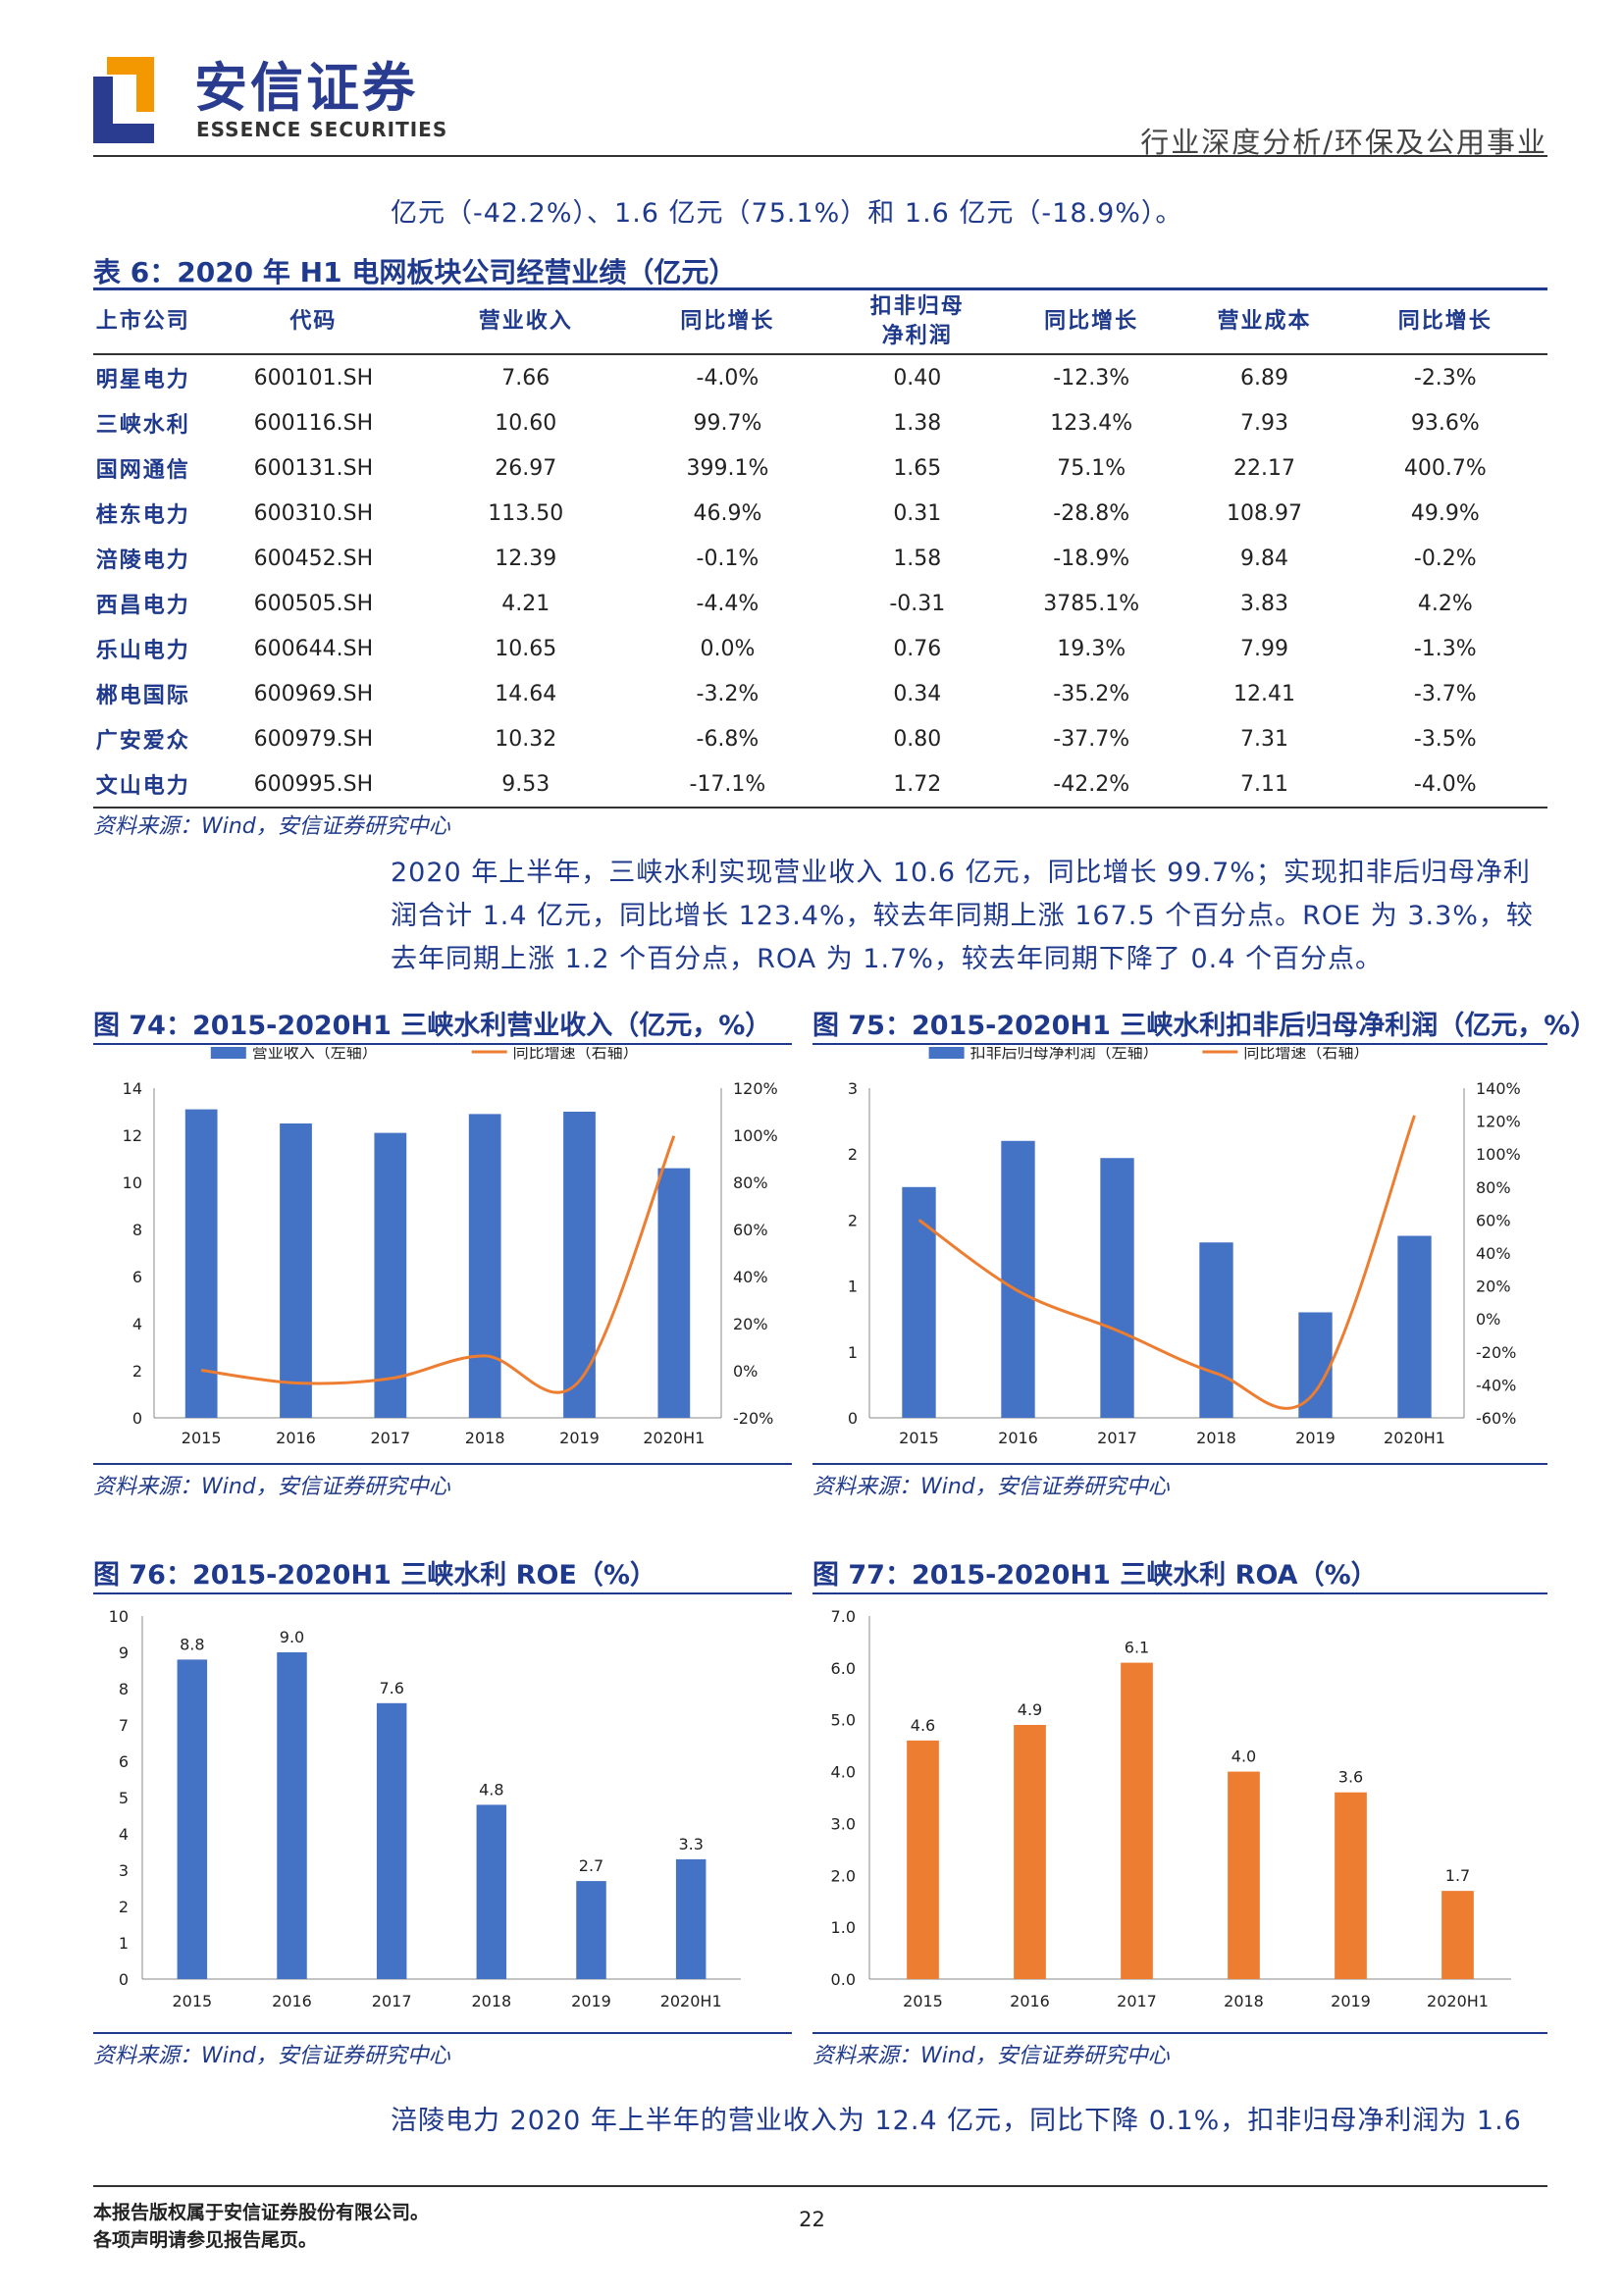 This screenshot has height=2296, width=1624. Describe the element at coordinates (1091, 513) in the screenshot. I see `table-cell: -28.8%` at that location.